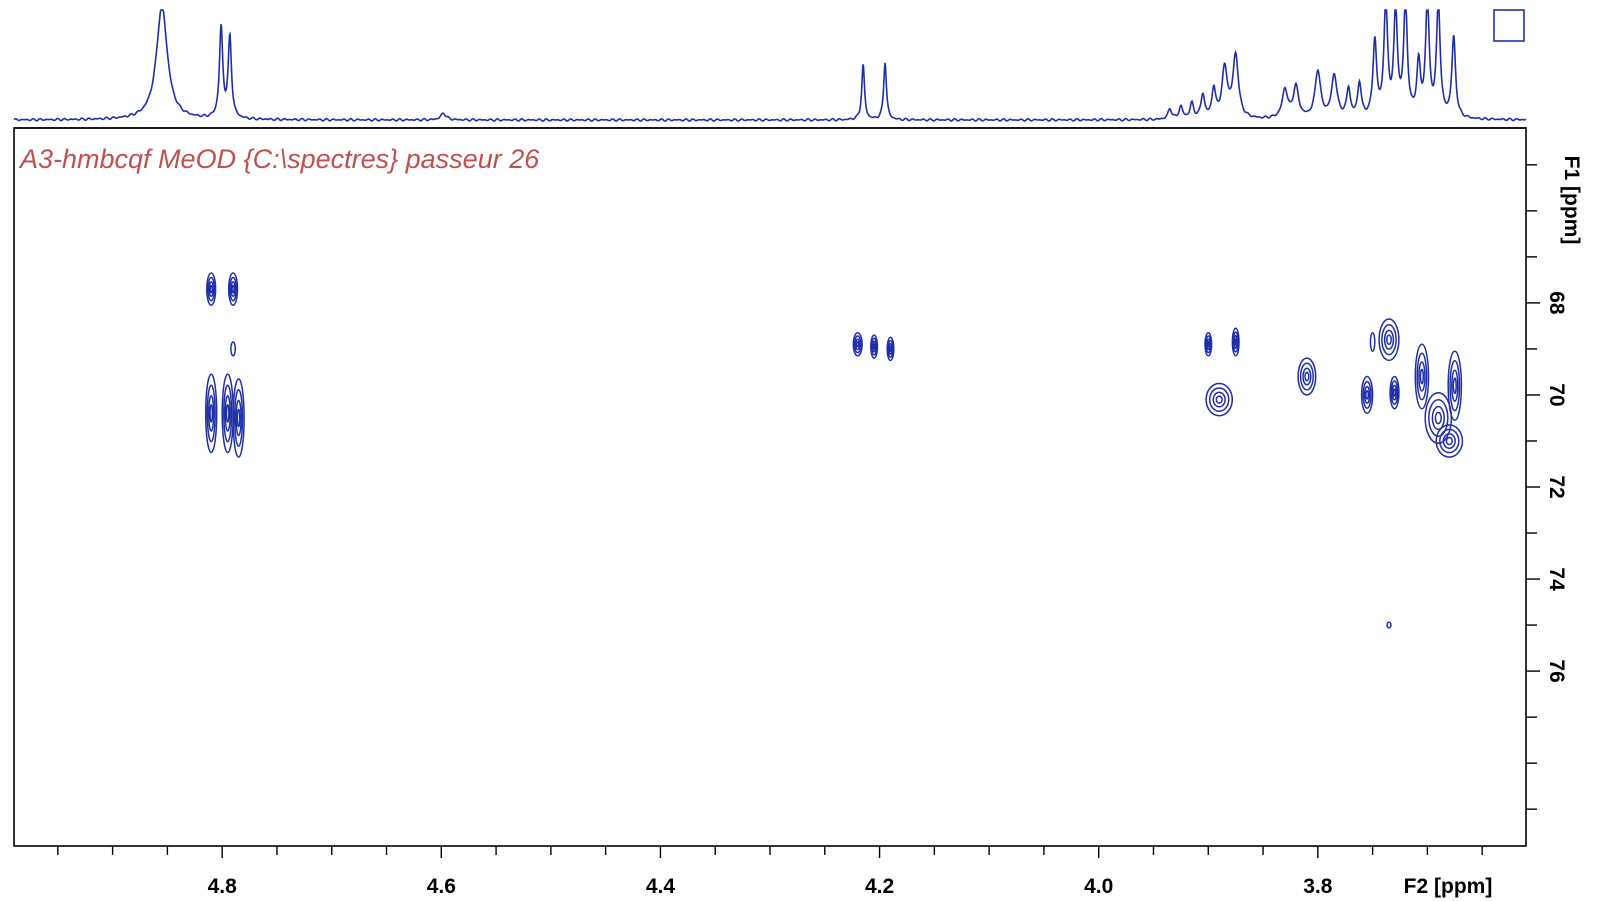  What do you see at coordinates (770, 872) in the screenshot?
I see `x-axis: 4.8 4.6 4.4 4.2 4.0 3.8` at bounding box center [770, 872].